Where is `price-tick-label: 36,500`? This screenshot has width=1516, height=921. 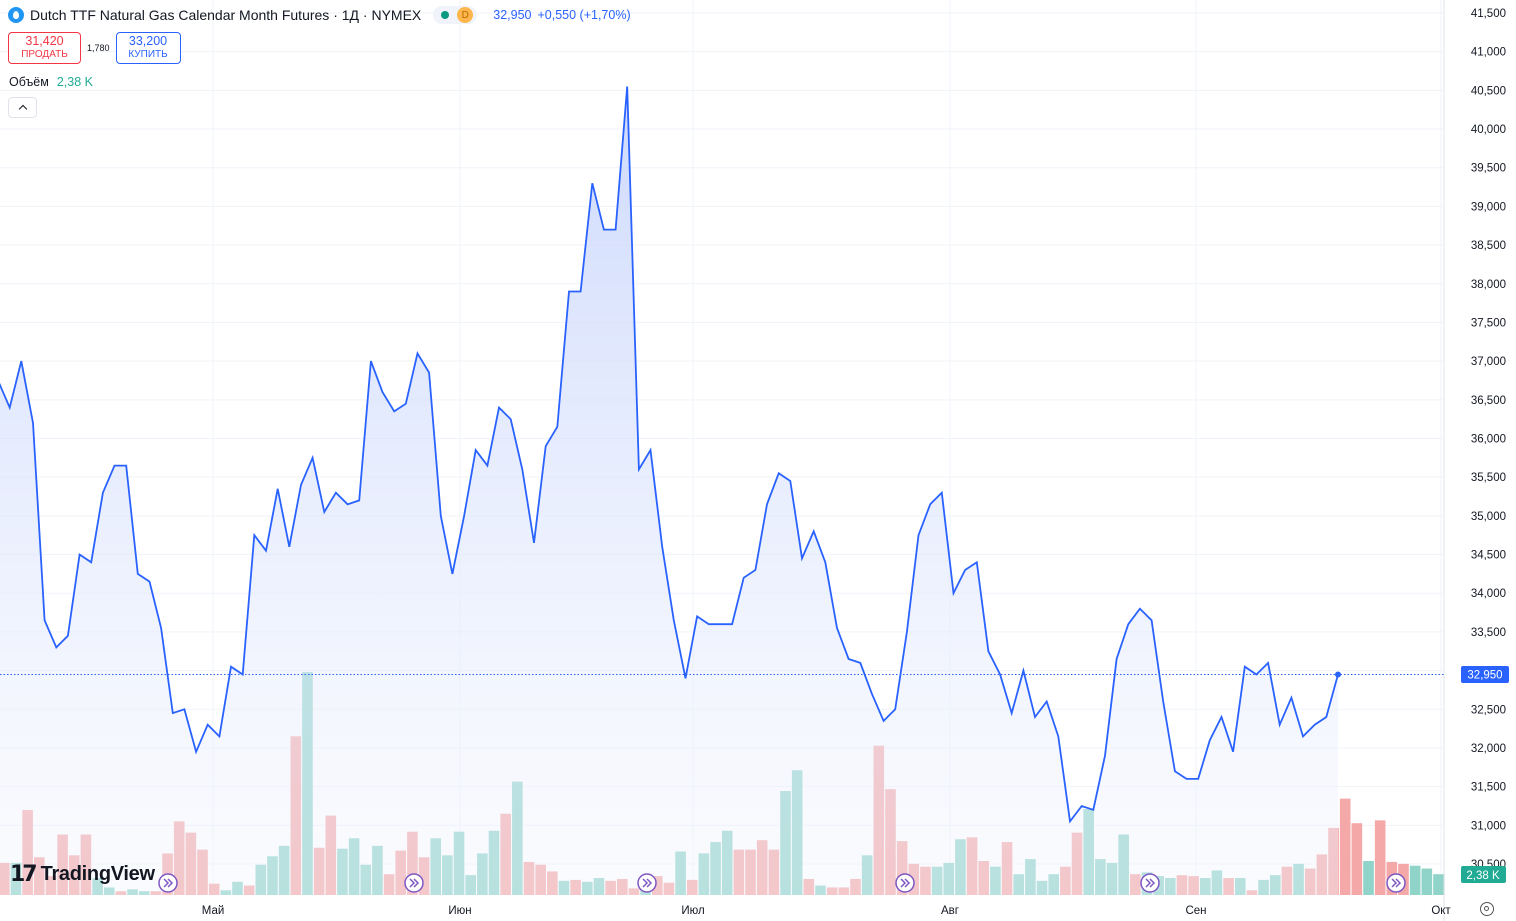 price-tick-label: 36,500 is located at coordinates (1488, 401).